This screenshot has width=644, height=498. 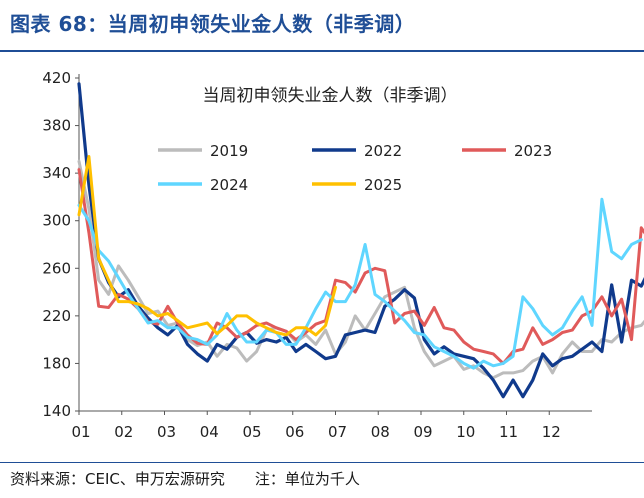 I want to click on y-tick-label: 340, so click(x=56, y=173).